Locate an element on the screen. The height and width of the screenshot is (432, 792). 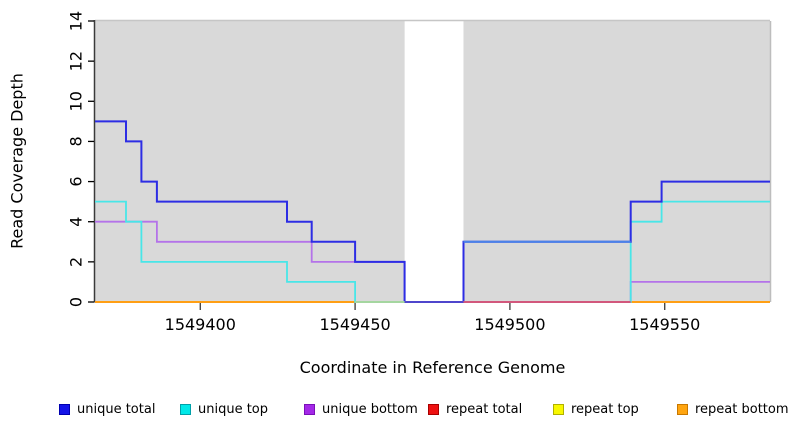
y-tick-label: 4 is located at coordinates (76, 222).